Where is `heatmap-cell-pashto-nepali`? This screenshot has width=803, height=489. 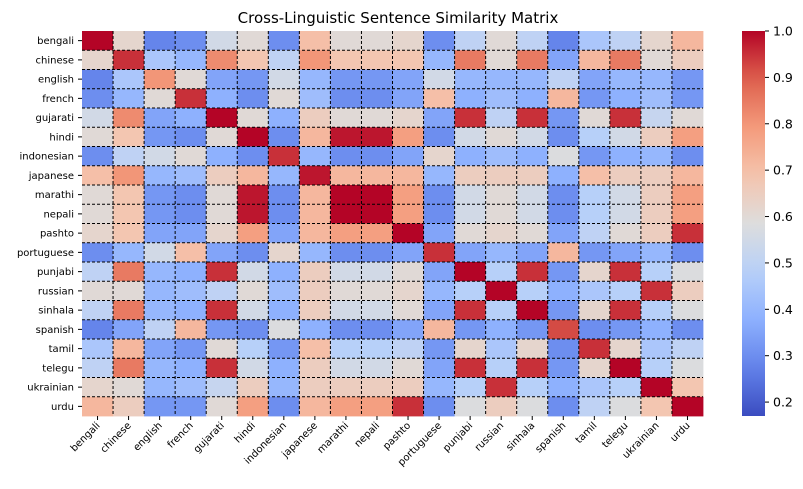
heatmap-cell-pashto-nepali is located at coordinates (377, 233).